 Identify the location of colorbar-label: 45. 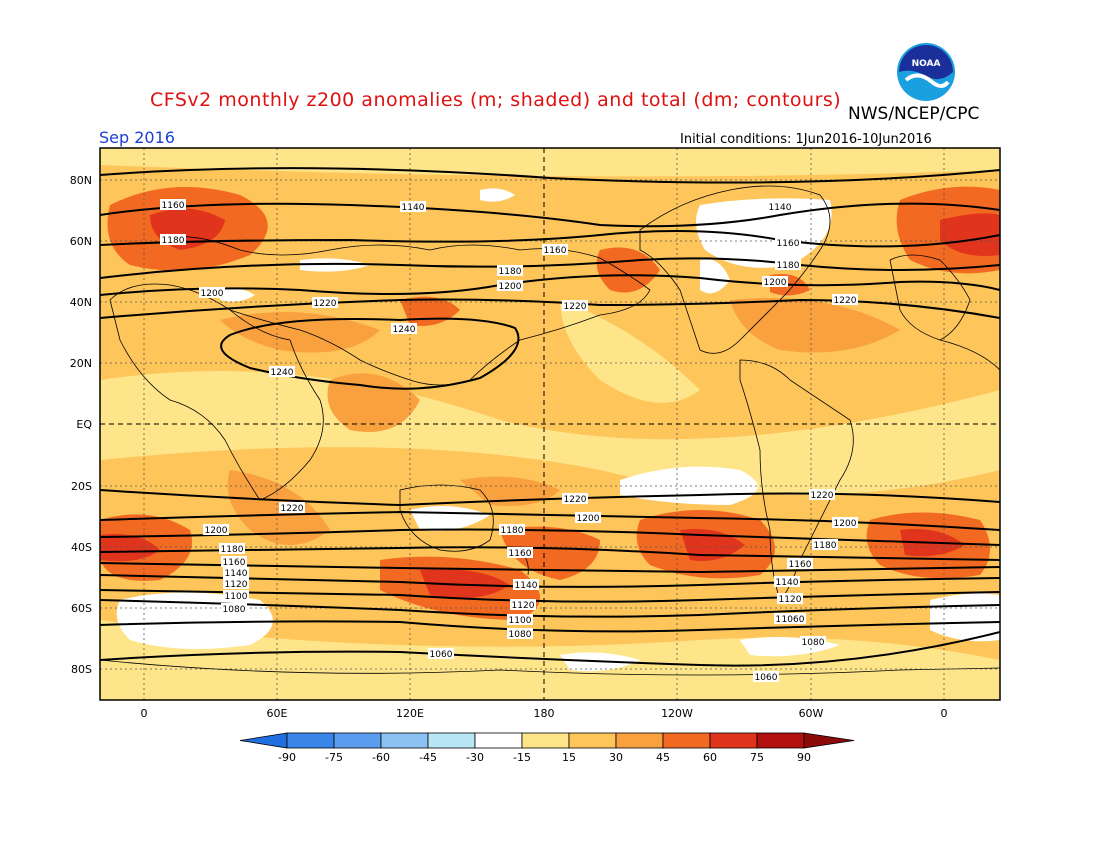
(663, 757).